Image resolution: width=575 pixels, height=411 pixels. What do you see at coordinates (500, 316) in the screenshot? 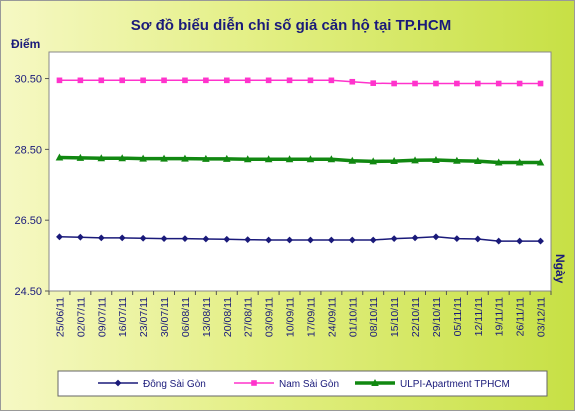
I see `x-tick-label: 19/11/11` at bounding box center [500, 316].